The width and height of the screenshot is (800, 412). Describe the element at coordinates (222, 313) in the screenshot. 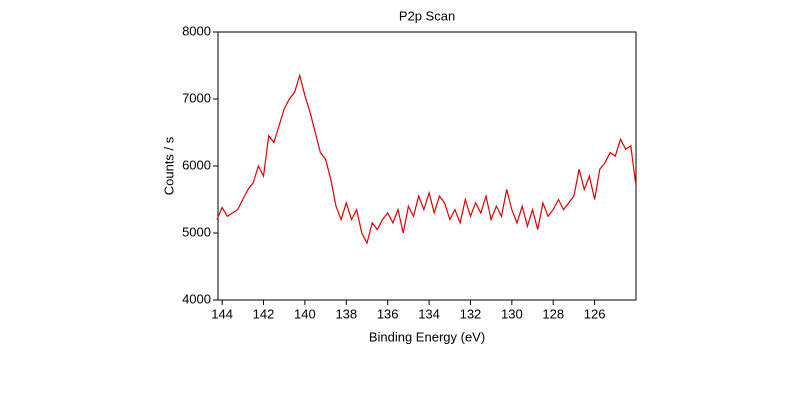

I see `x-tick-label: 144` at that location.